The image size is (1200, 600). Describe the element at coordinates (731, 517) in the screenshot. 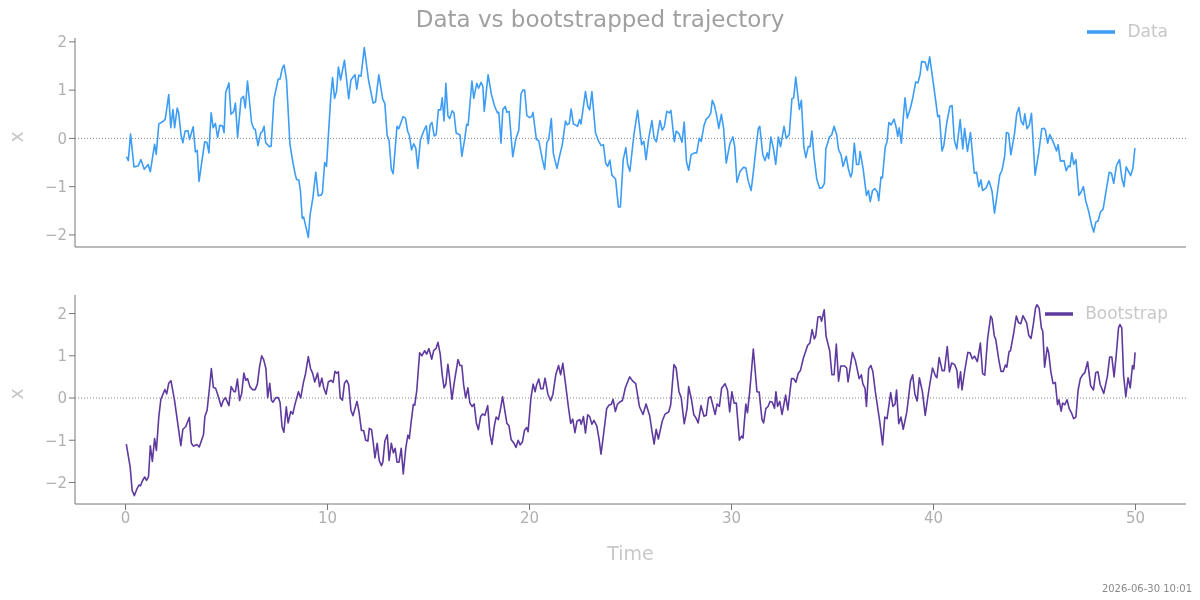

I see `x-tick-label: 30` at that location.